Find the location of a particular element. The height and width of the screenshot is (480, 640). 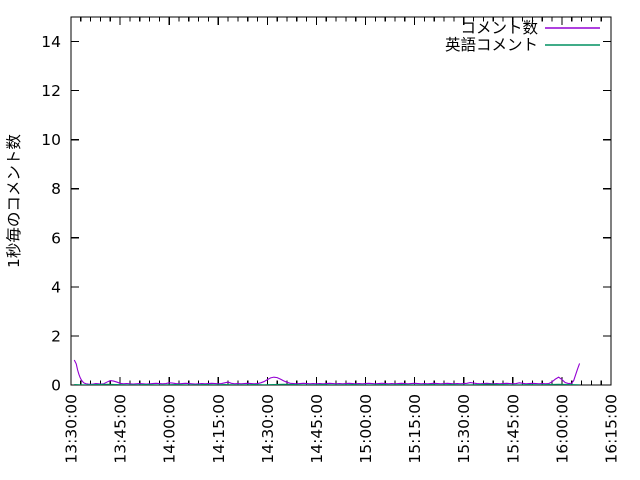

y-tick-label: 0 is located at coordinates (56, 386).